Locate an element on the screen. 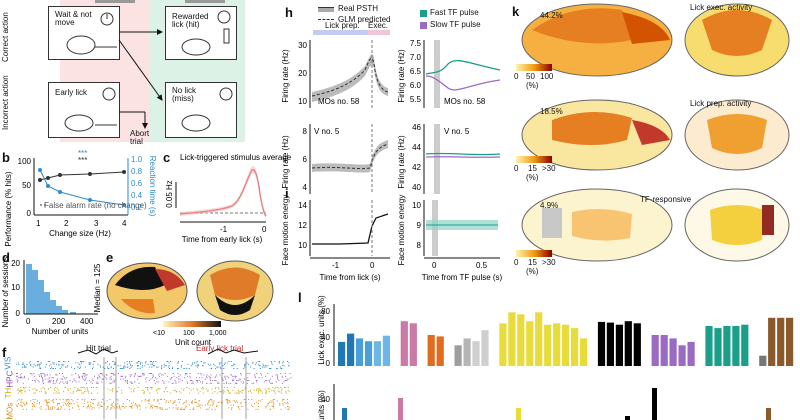 This screenshot has height=420, width=800. panel-d-xtick: 200 is located at coordinates (59, 321).